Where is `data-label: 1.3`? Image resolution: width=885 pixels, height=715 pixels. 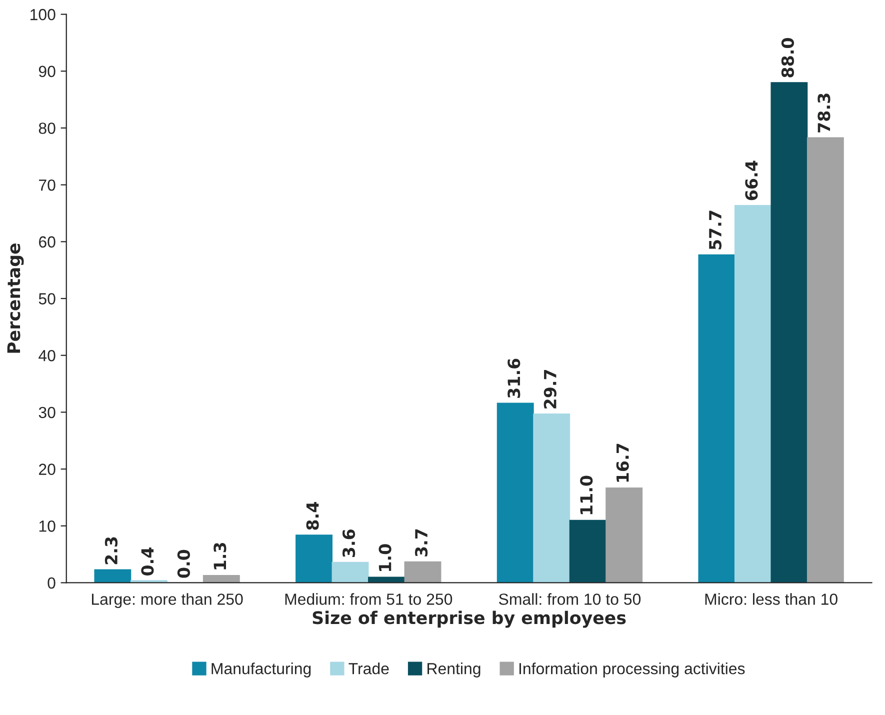
data-label: 1.3 is located at coordinates (220, 556).